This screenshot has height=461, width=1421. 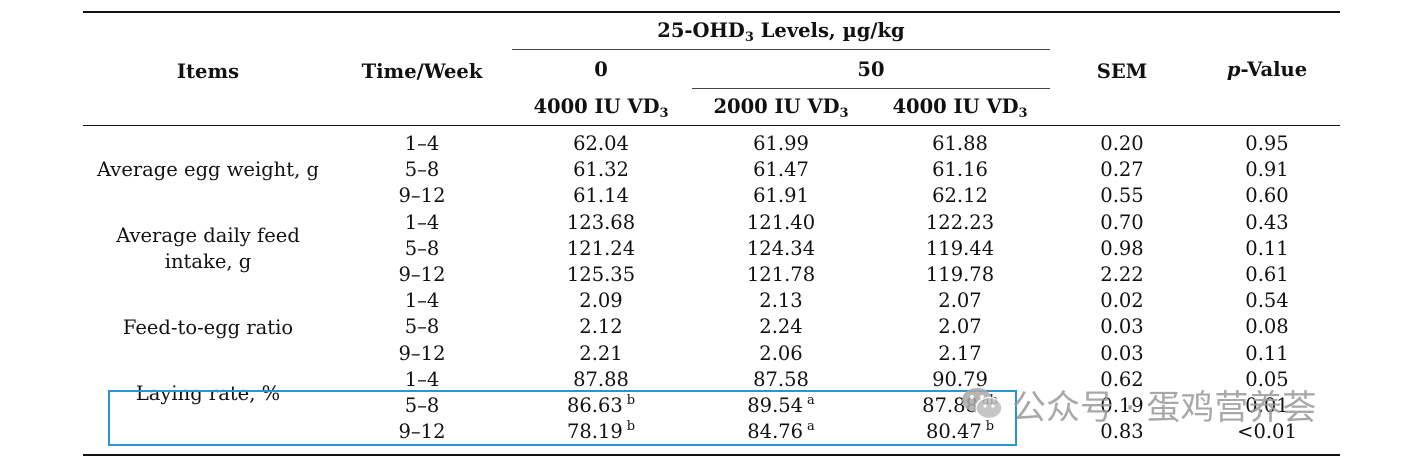 I want to click on cell-p: 0.08, so click(x=1266, y=327).